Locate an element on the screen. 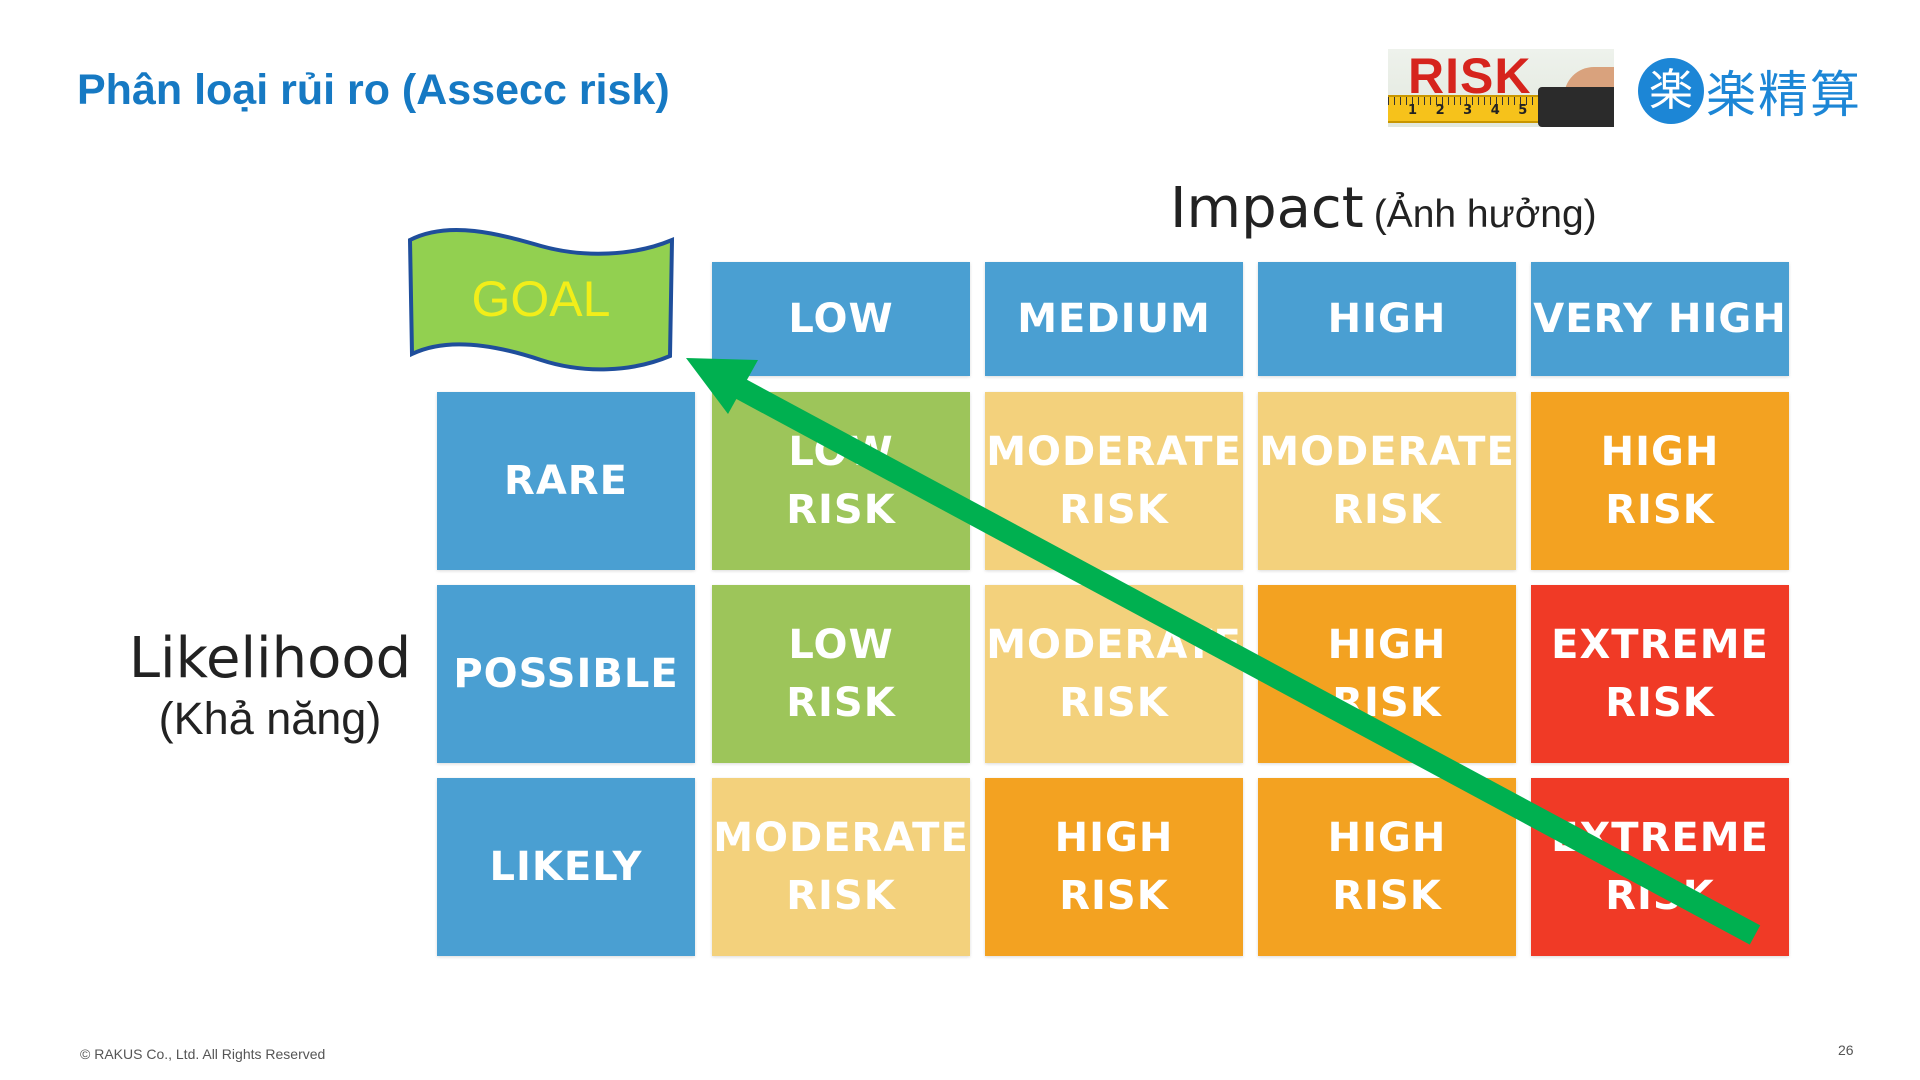 Image resolution: width=1920 pixels, height=1080 pixels. likelihood-header-possible: POSSIBLE is located at coordinates (566, 674).